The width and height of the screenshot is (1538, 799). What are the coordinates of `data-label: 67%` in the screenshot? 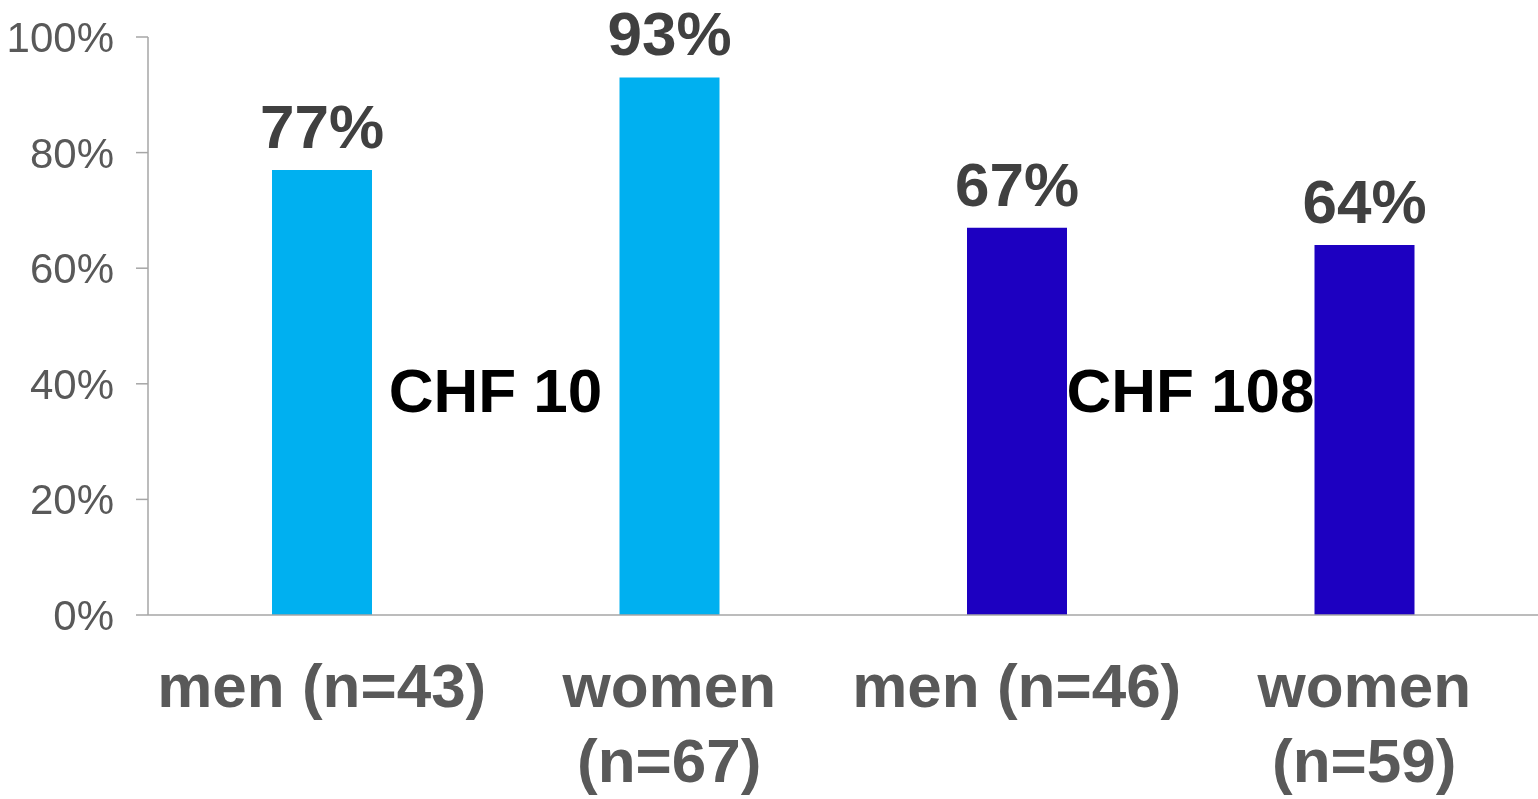 It's located at (1017, 184).